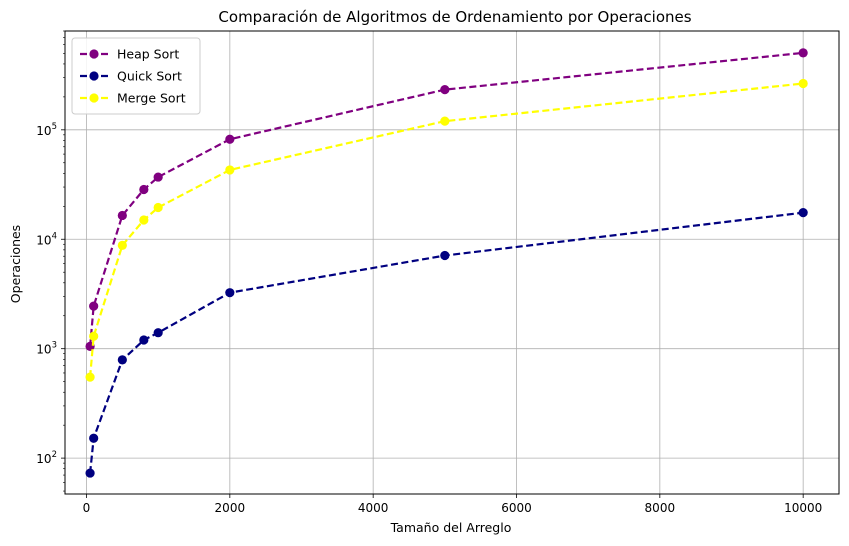  Describe the element at coordinates (660, 508) in the screenshot. I see `x-tick-label: 8000` at that location.